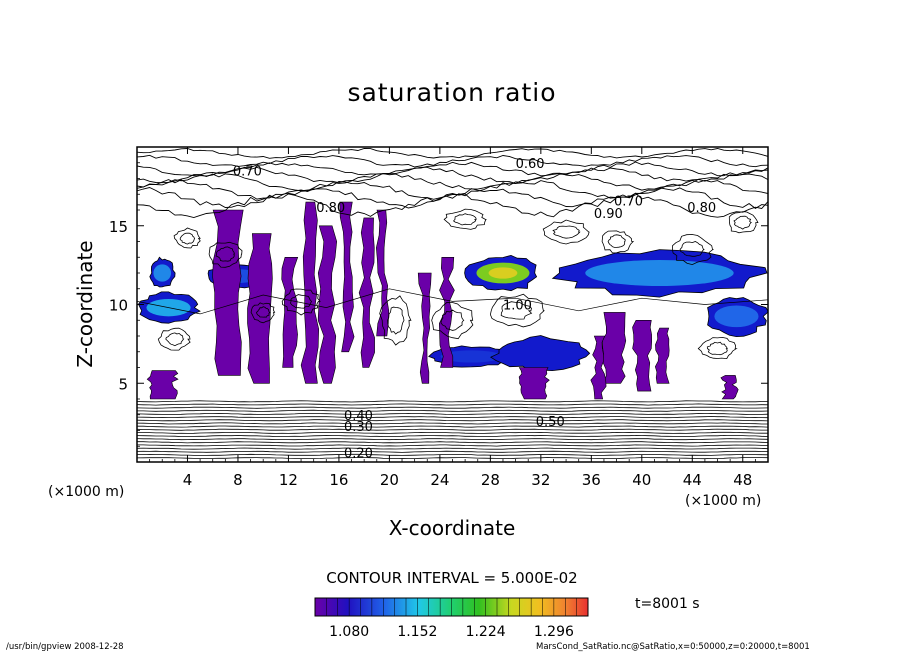 The width and height of the screenshot is (904, 654). I want to click on x-tick-label: 16, so click(338, 480).